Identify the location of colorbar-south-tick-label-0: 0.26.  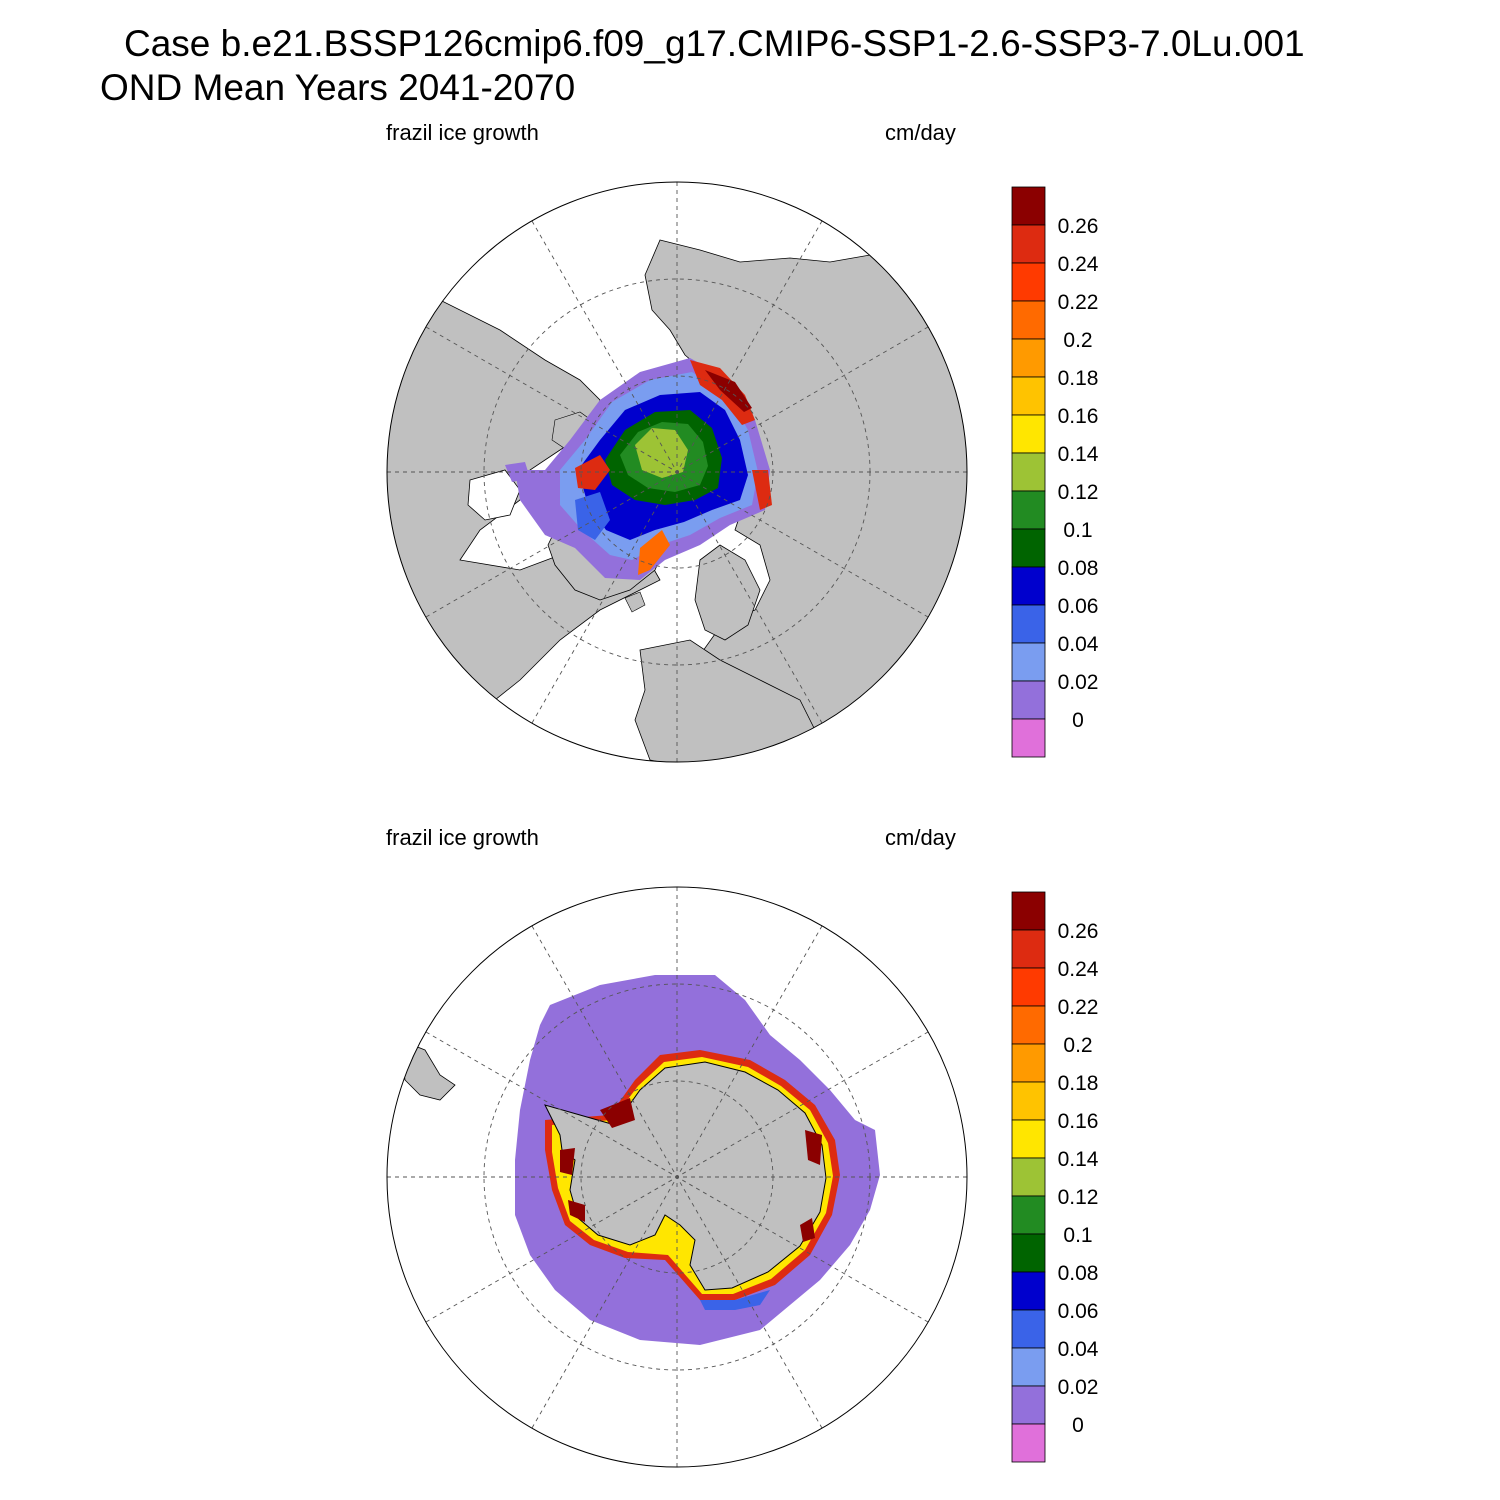
(1078, 931).